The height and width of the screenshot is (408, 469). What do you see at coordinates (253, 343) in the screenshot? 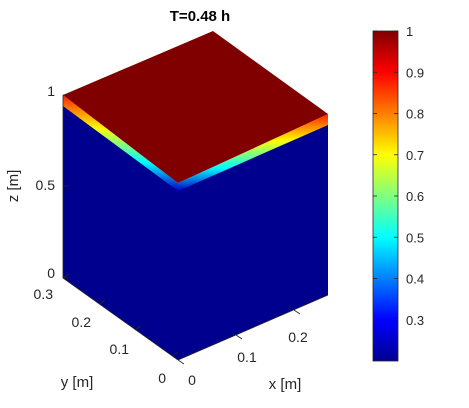
I see `x-axis: 0 0.1 0.2 x [m]` at bounding box center [253, 343].